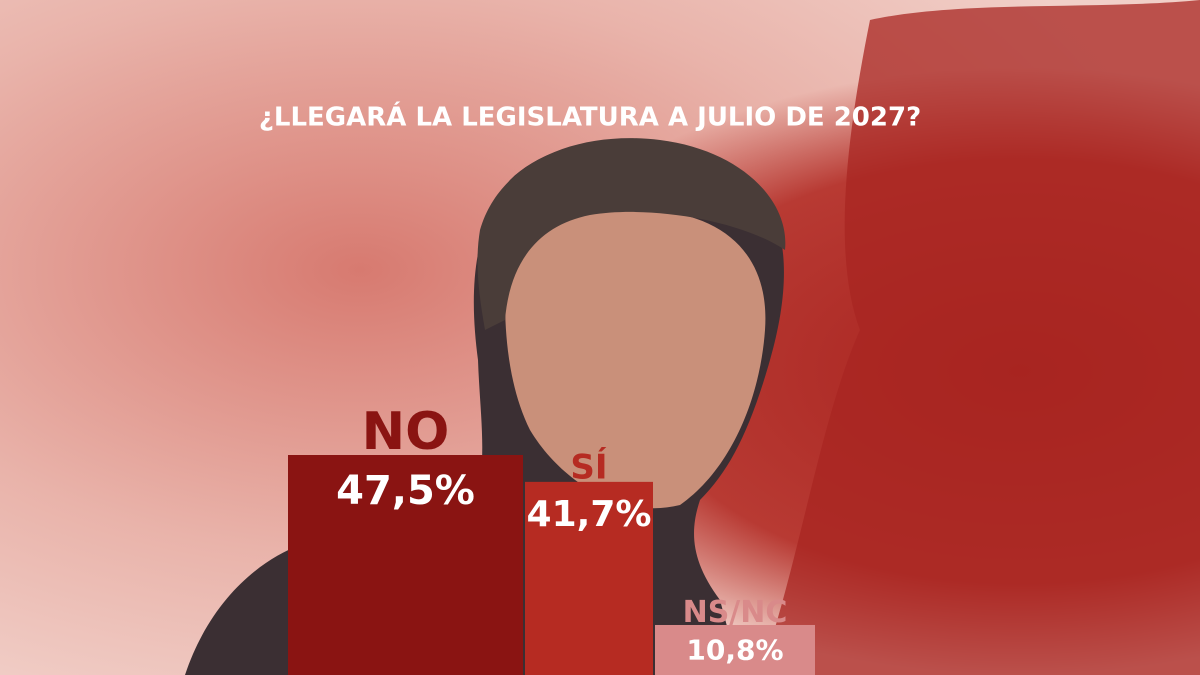 The height and width of the screenshot is (675, 1200). What do you see at coordinates (589, 514) in the screenshot?
I see `value-label: 41,7%` at bounding box center [589, 514].